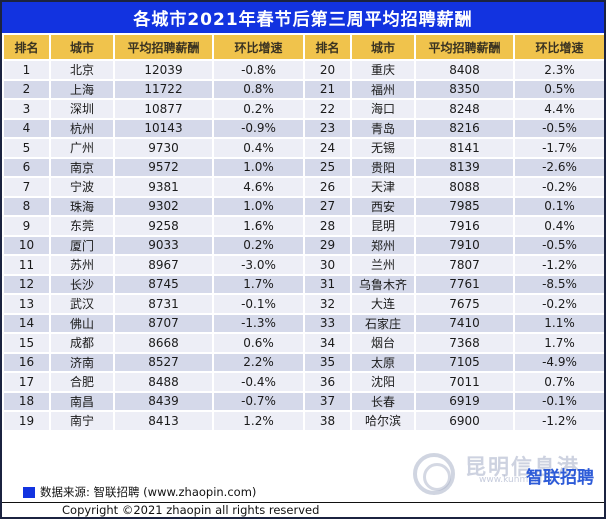  Describe the element at coordinates (558, 206) in the screenshot. I see `growth-cell: 0.1%` at that location.